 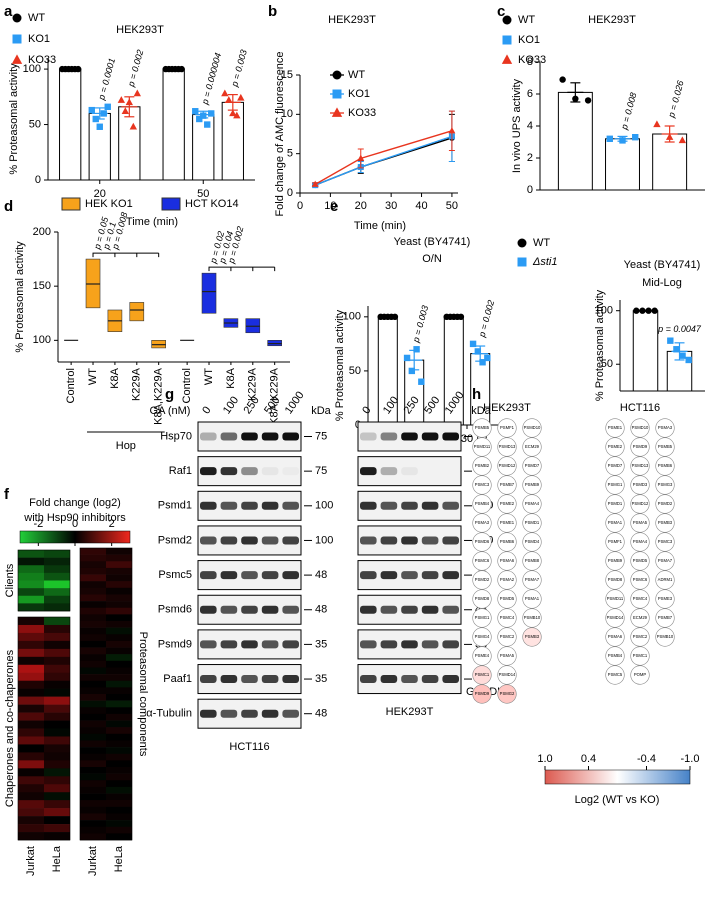 What do you see at coordinates (676, 99) in the screenshot?
I see `p-value: p = 0.026` at bounding box center [676, 99].